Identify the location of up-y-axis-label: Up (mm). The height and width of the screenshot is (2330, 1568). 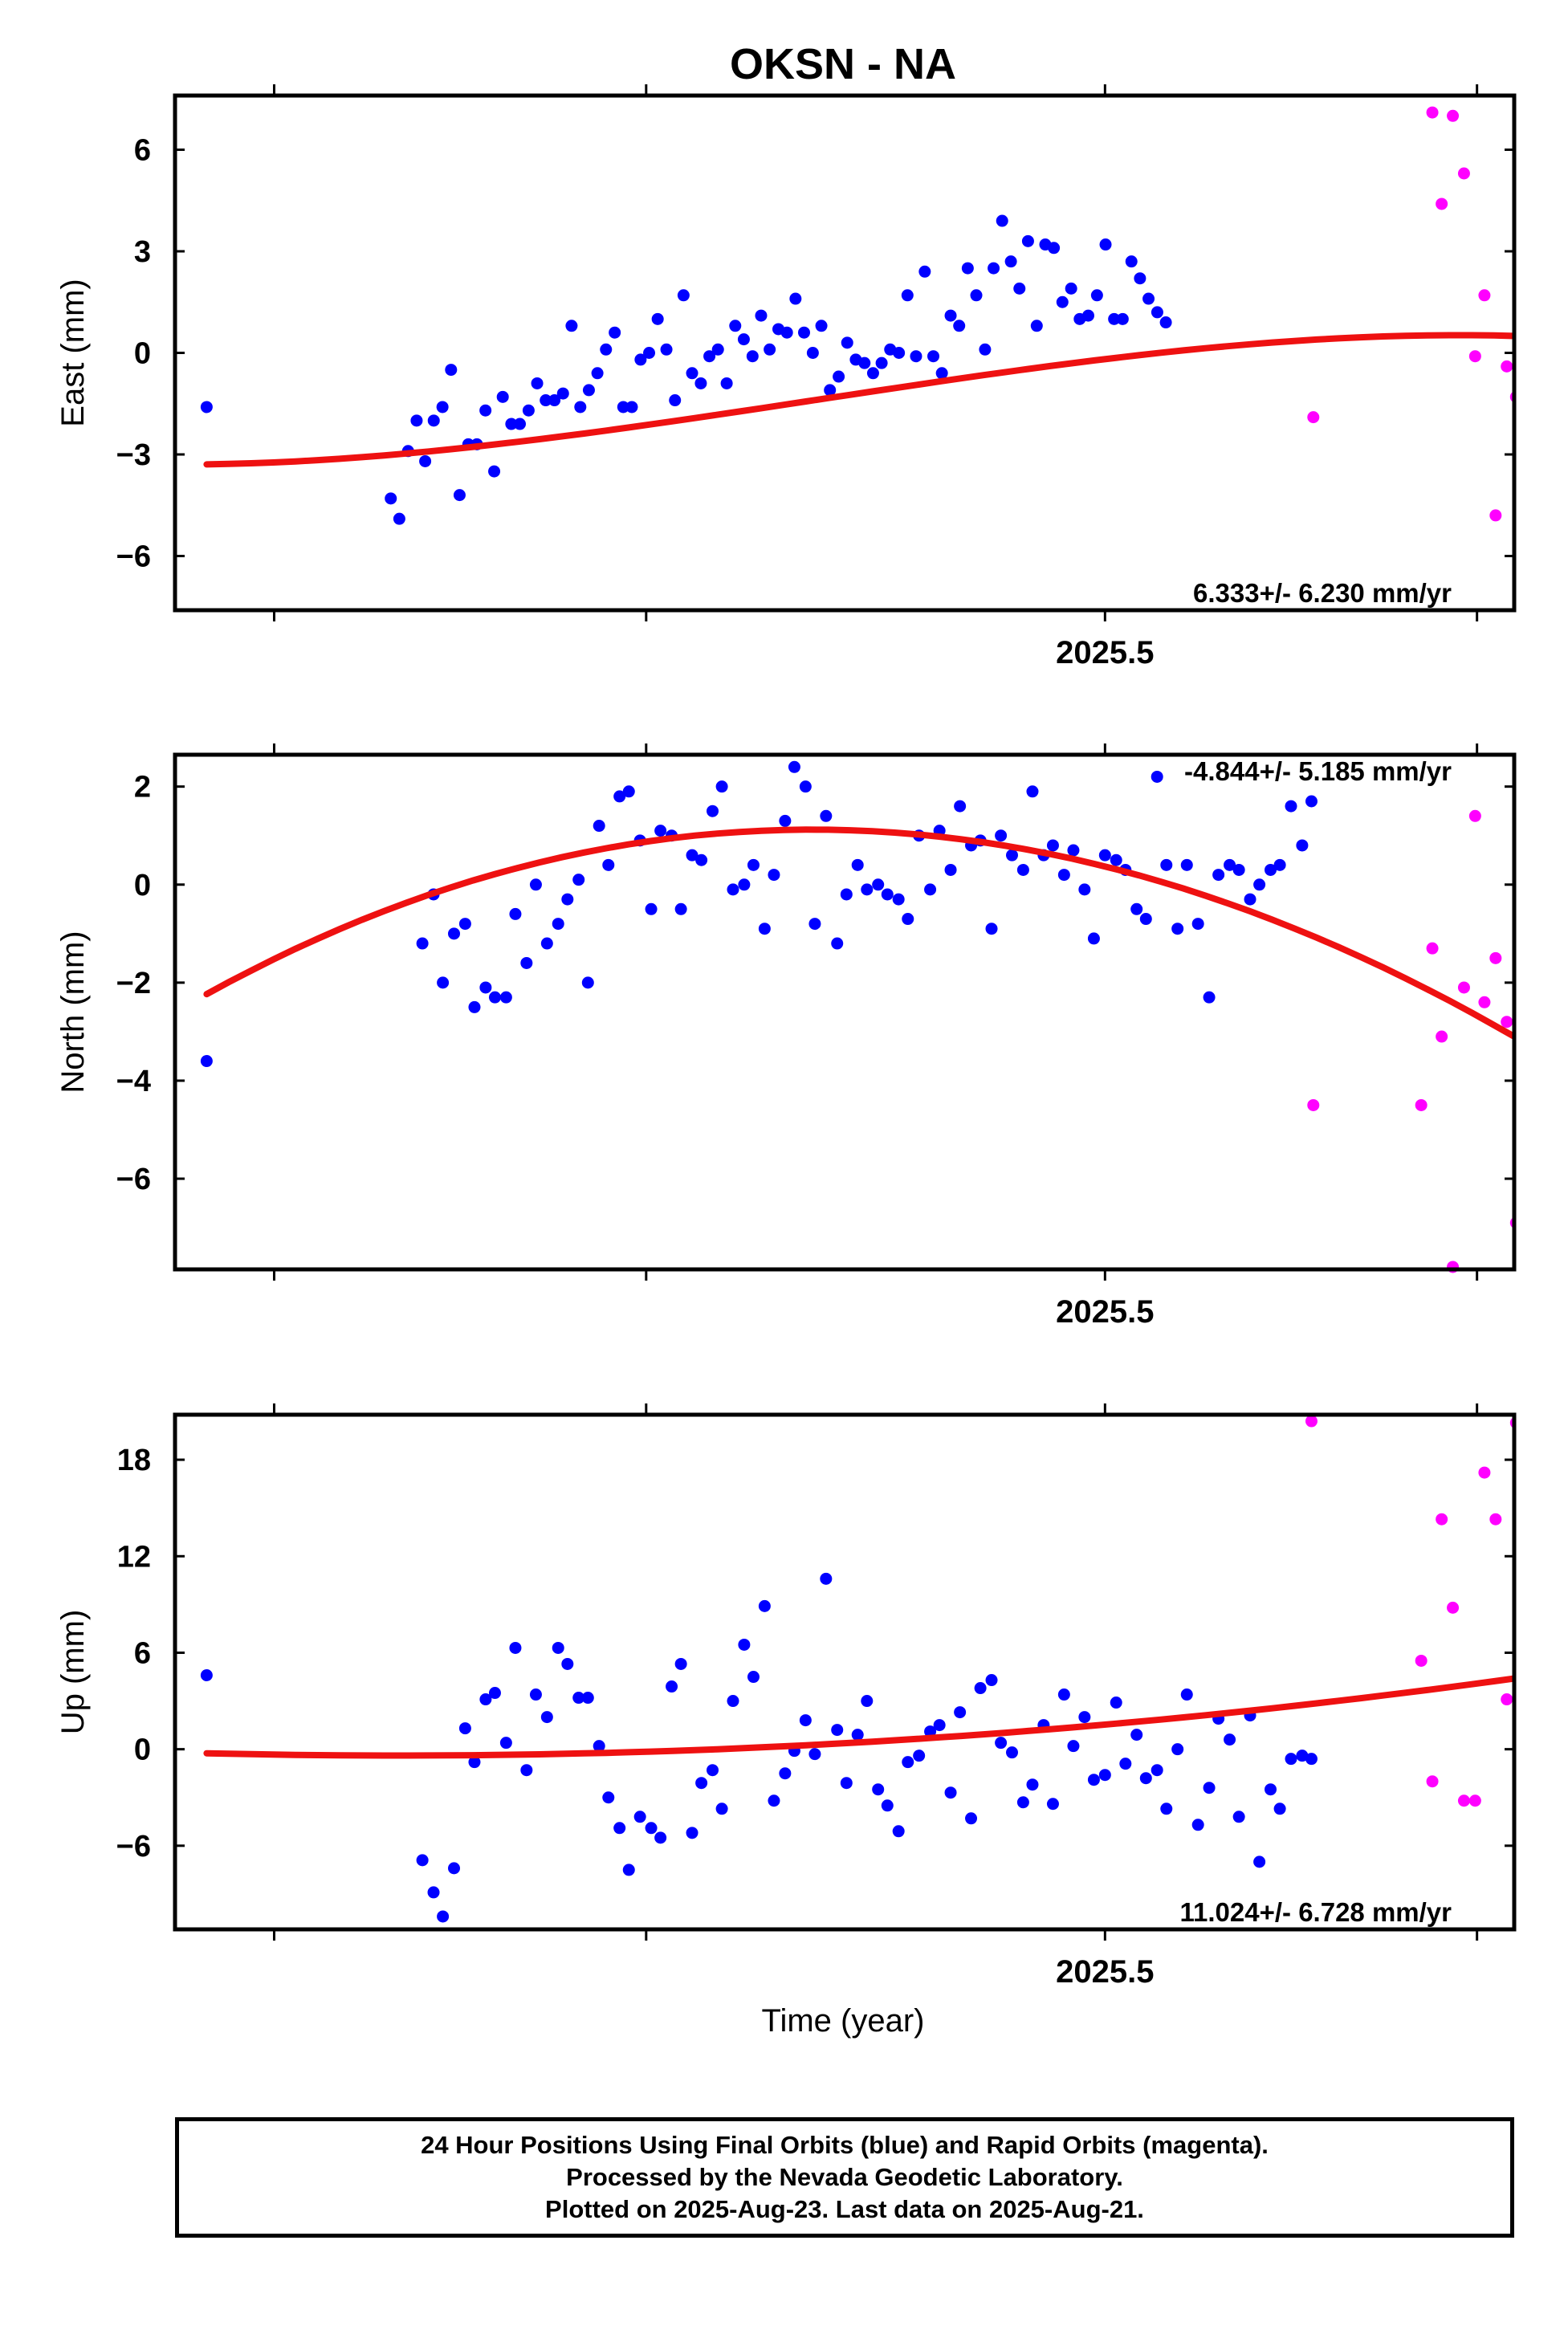
(73, 1672).